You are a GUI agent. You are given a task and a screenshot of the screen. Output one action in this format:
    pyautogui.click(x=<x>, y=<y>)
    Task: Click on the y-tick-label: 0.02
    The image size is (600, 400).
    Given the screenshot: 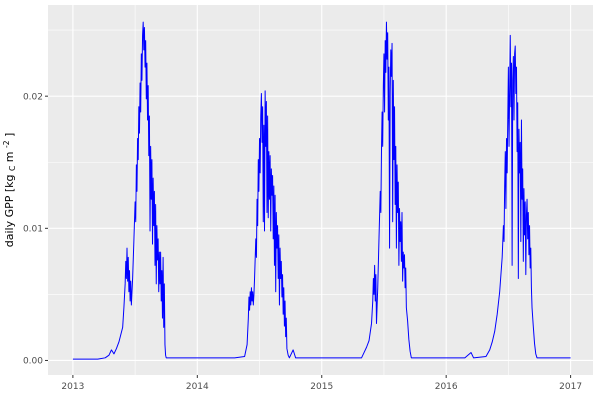 What is the action you would take?
    pyautogui.click(x=33, y=97)
    